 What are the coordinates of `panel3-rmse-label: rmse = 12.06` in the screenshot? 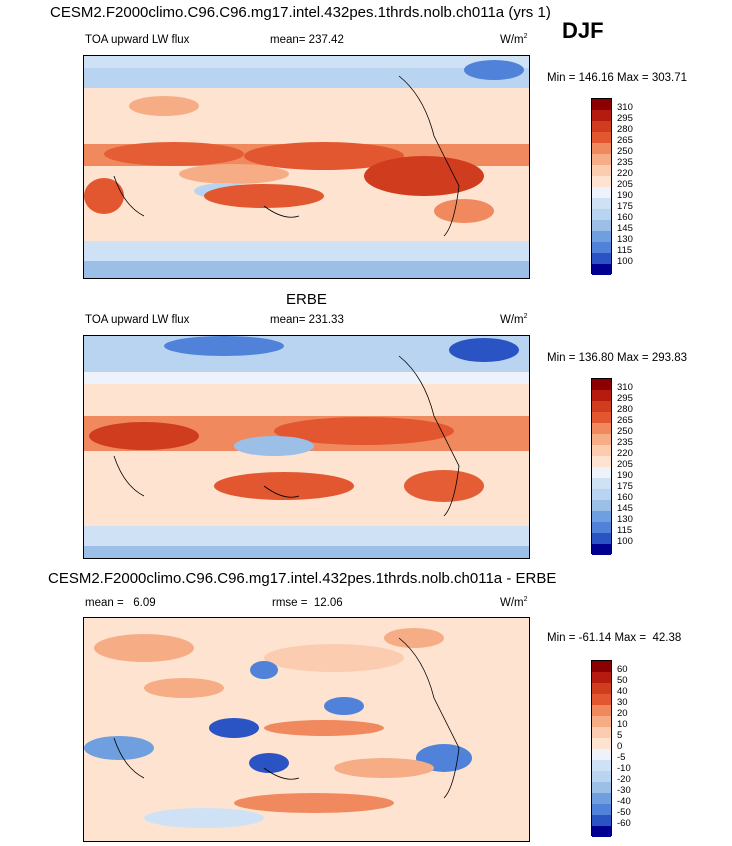 It's located at (307, 603).